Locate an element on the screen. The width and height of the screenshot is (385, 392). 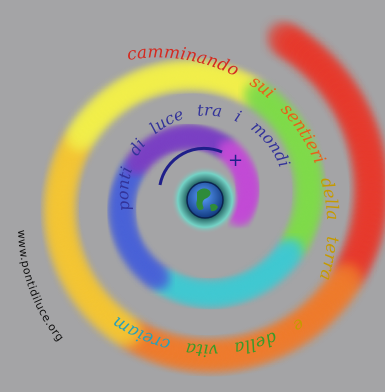
cross-mark: + is located at coordinates (235, 160).